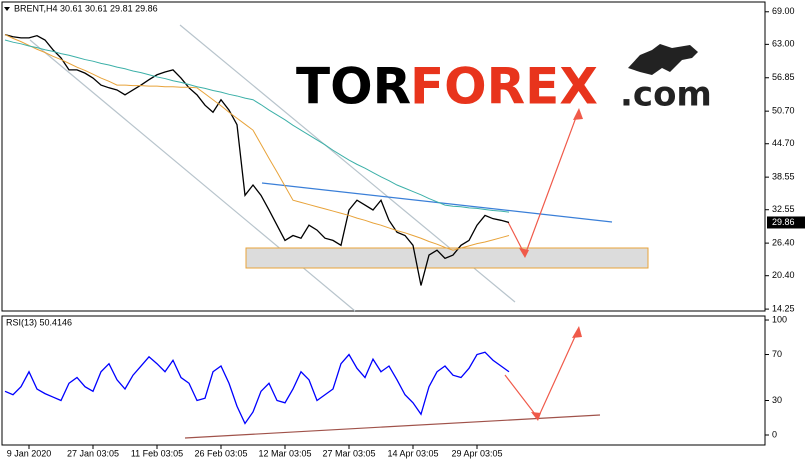 This screenshot has width=808, height=463. I want to click on y-tick-label: 26.40, so click(783, 242).